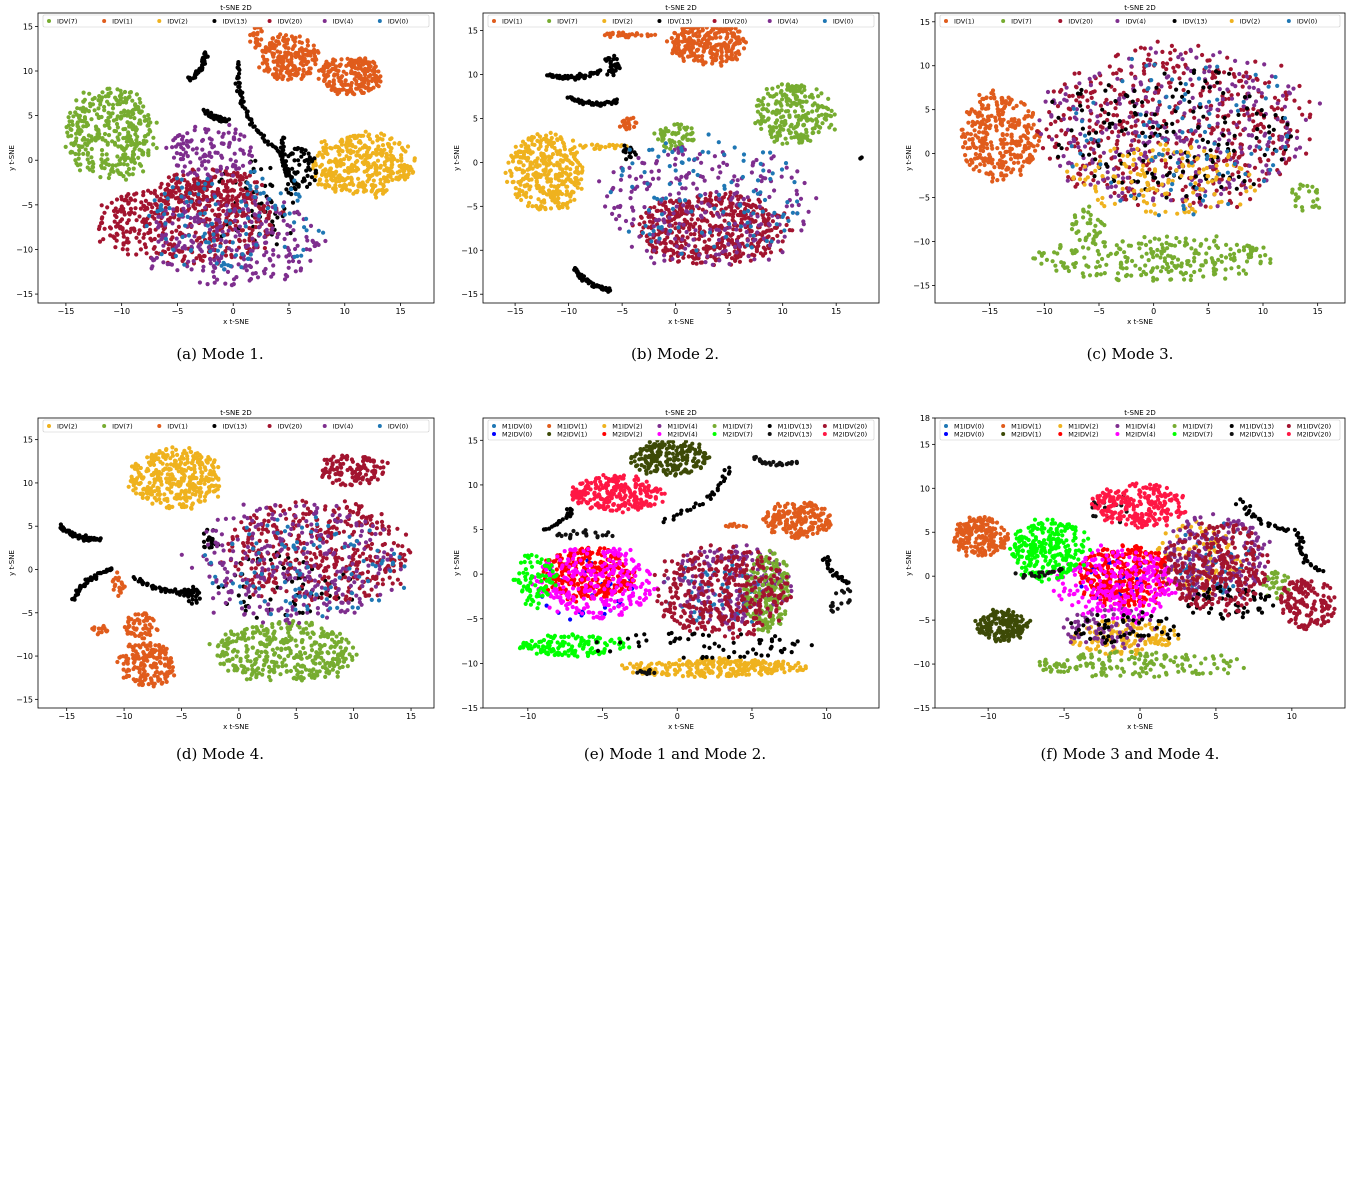  Describe the element at coordinates (473, 75) in the screenshot. I see `y-tick-label: 10` at that location.